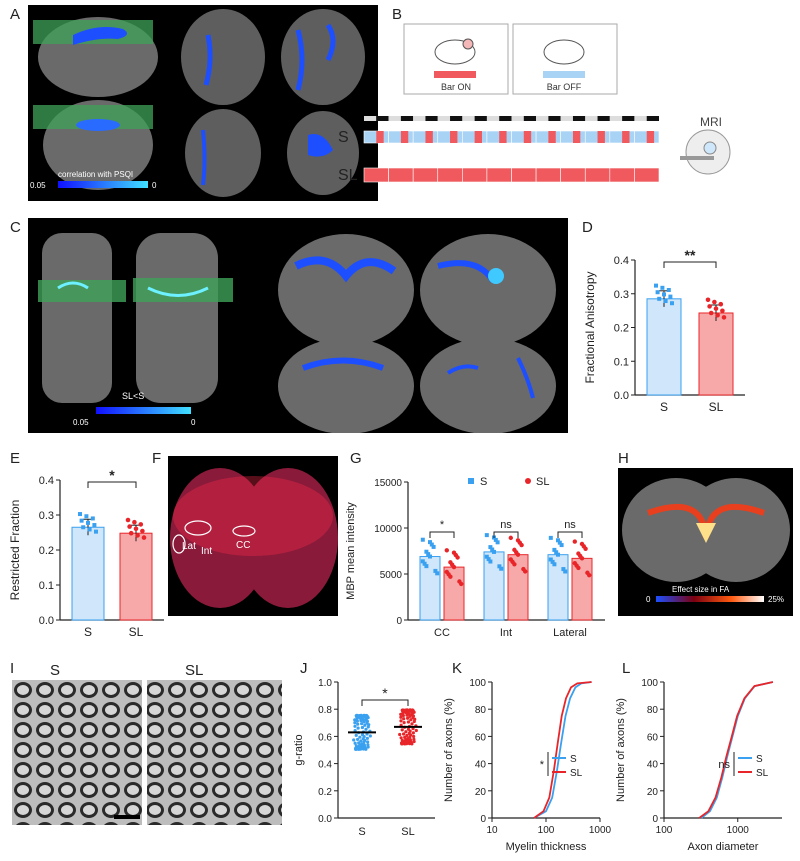 The image size is (800, 861). Describe the element at coordinates (518, 587) in the screenshot. I see `bar-int-sl` at that location.